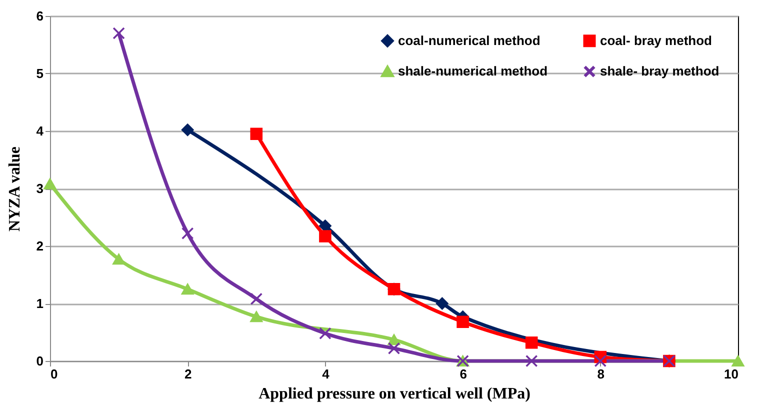  Describe the element at coordinates (40, 361) in the screenshot. I see `y-tick-label: 0` at that location.